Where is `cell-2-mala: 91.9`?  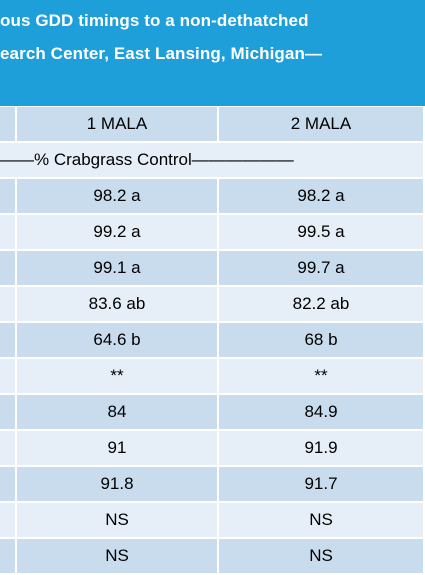 cell-2-mala: 91.9 is located at coordinates (321, 448).